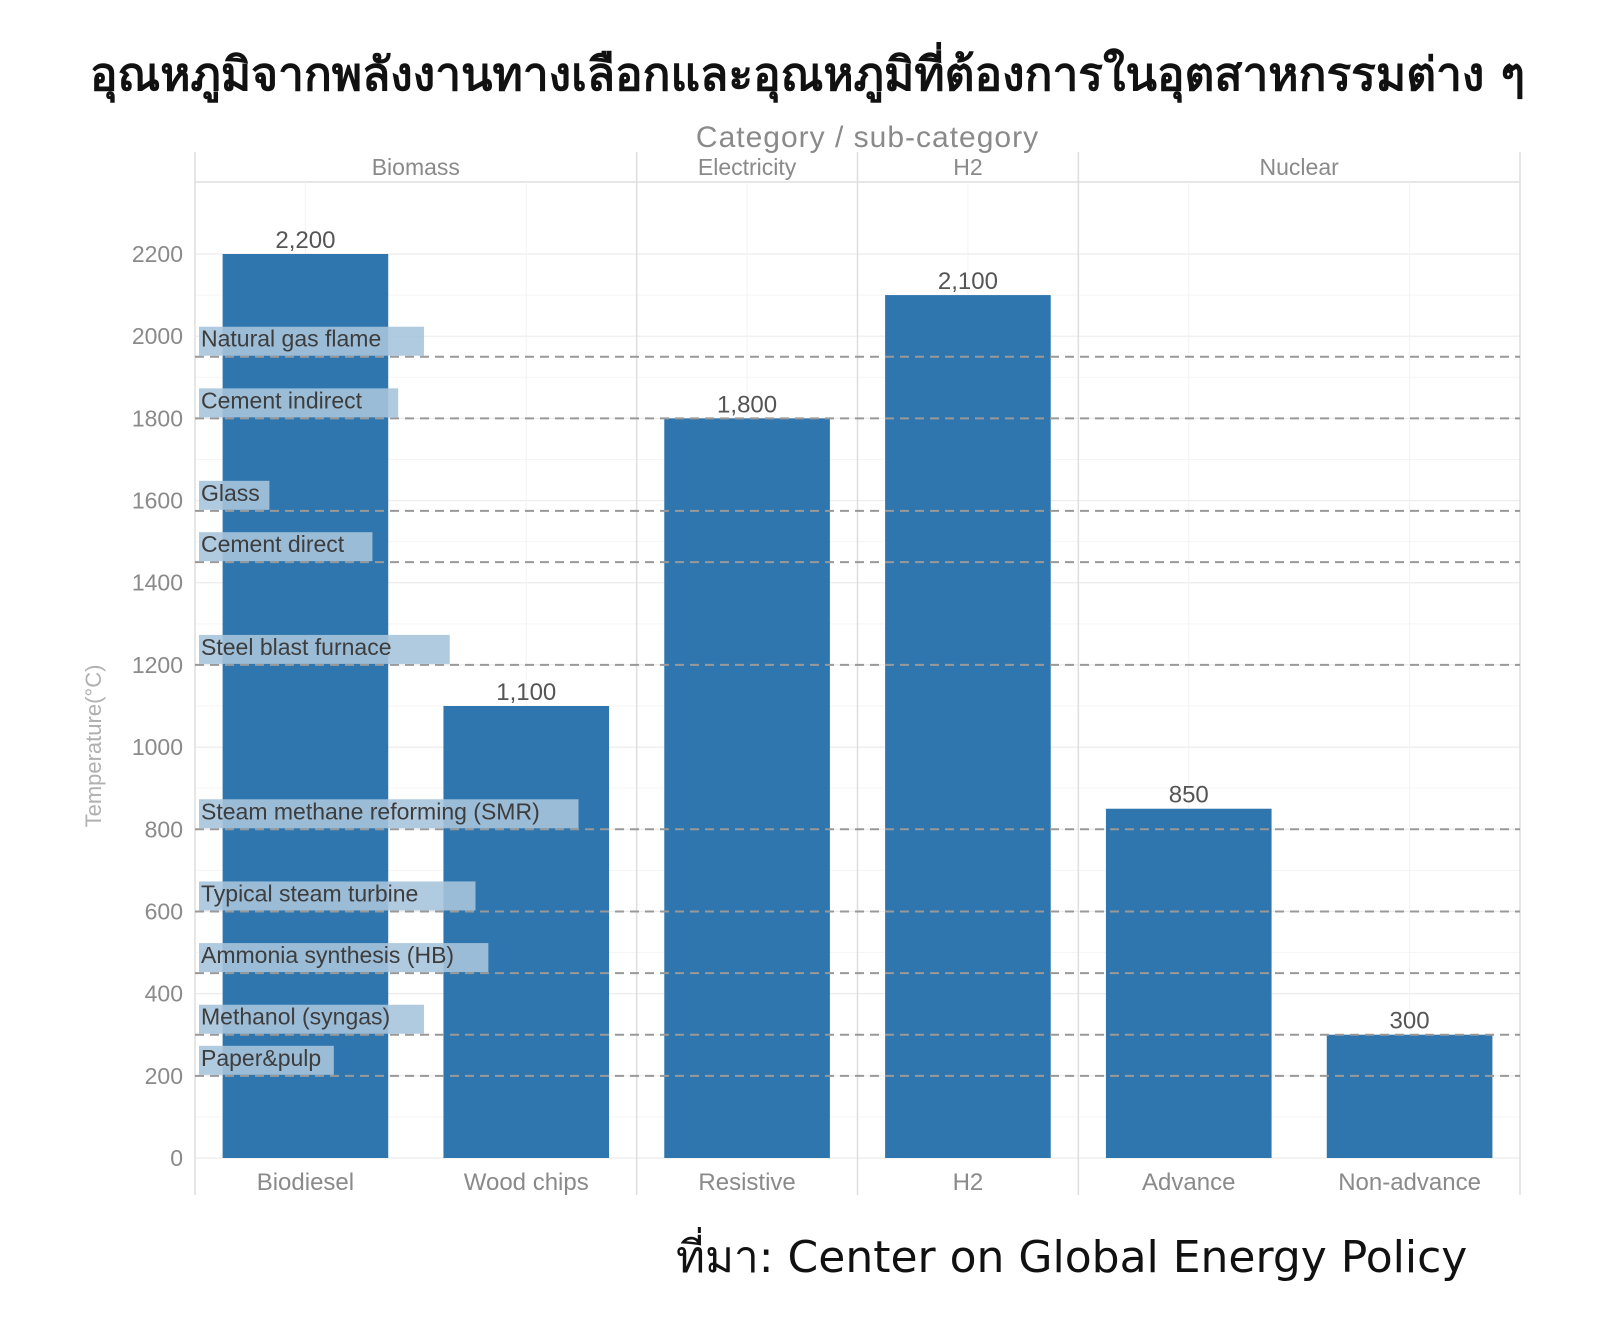  I want to click on facet-label: Electricity, so click(747, 167).